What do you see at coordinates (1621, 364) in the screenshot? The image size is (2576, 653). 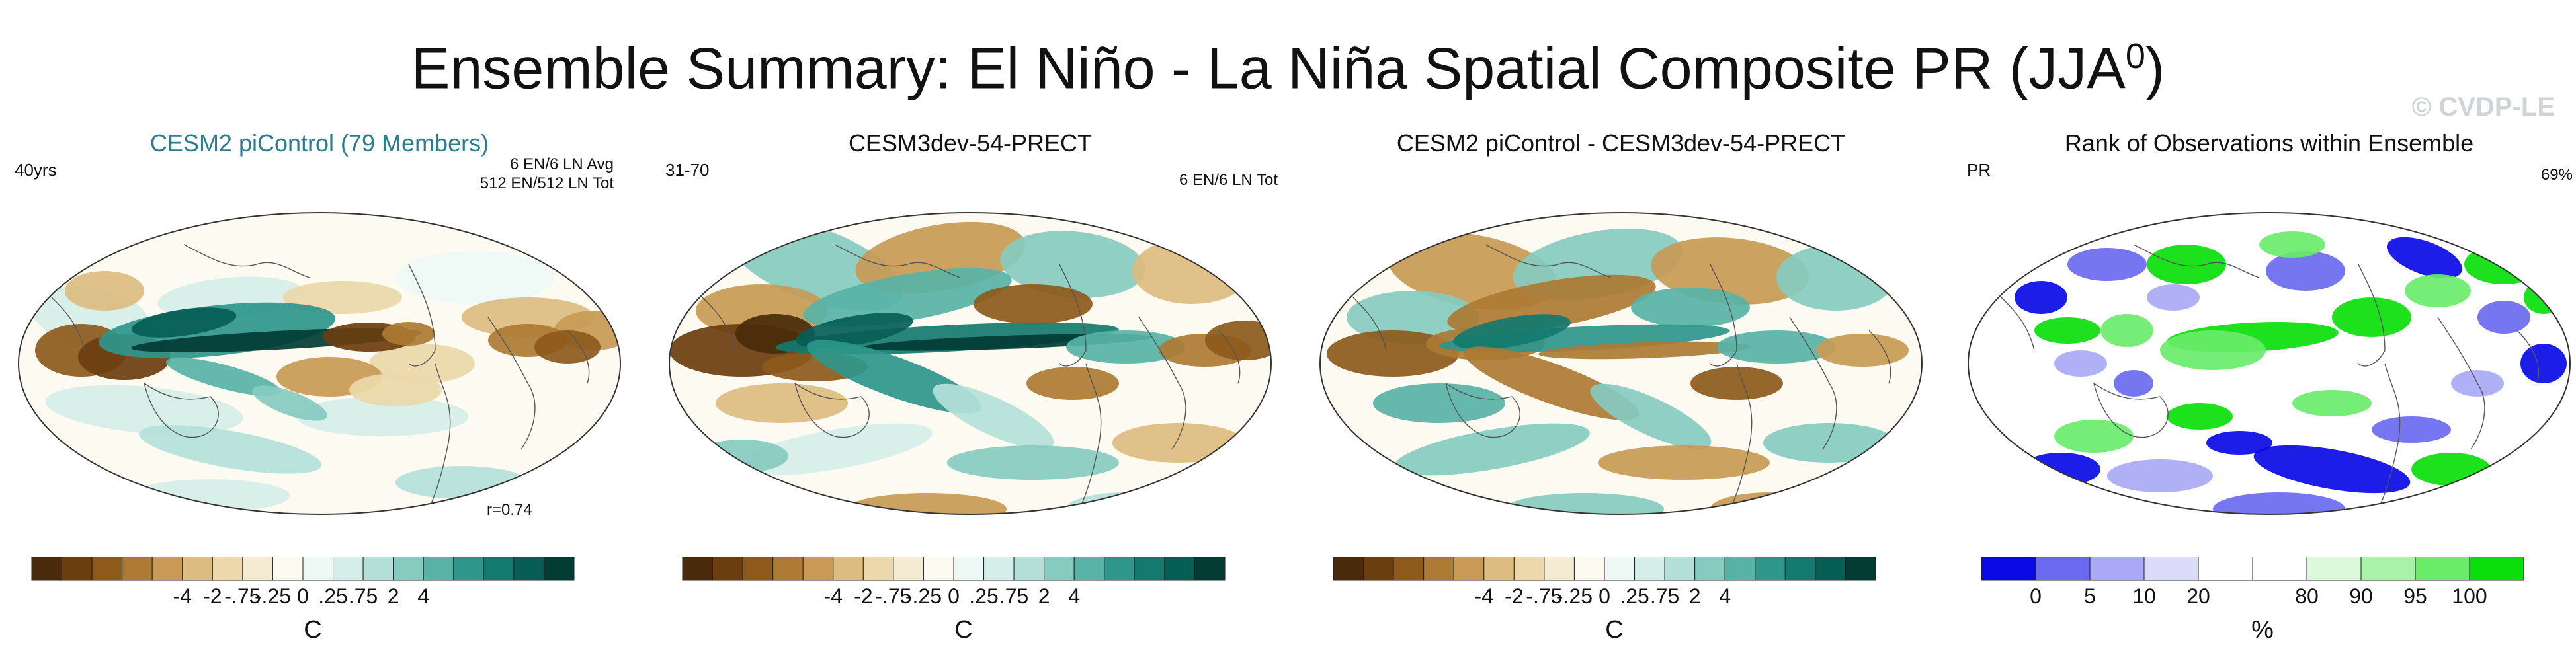 I see `field-shading` at bounding box center [1621, 364].